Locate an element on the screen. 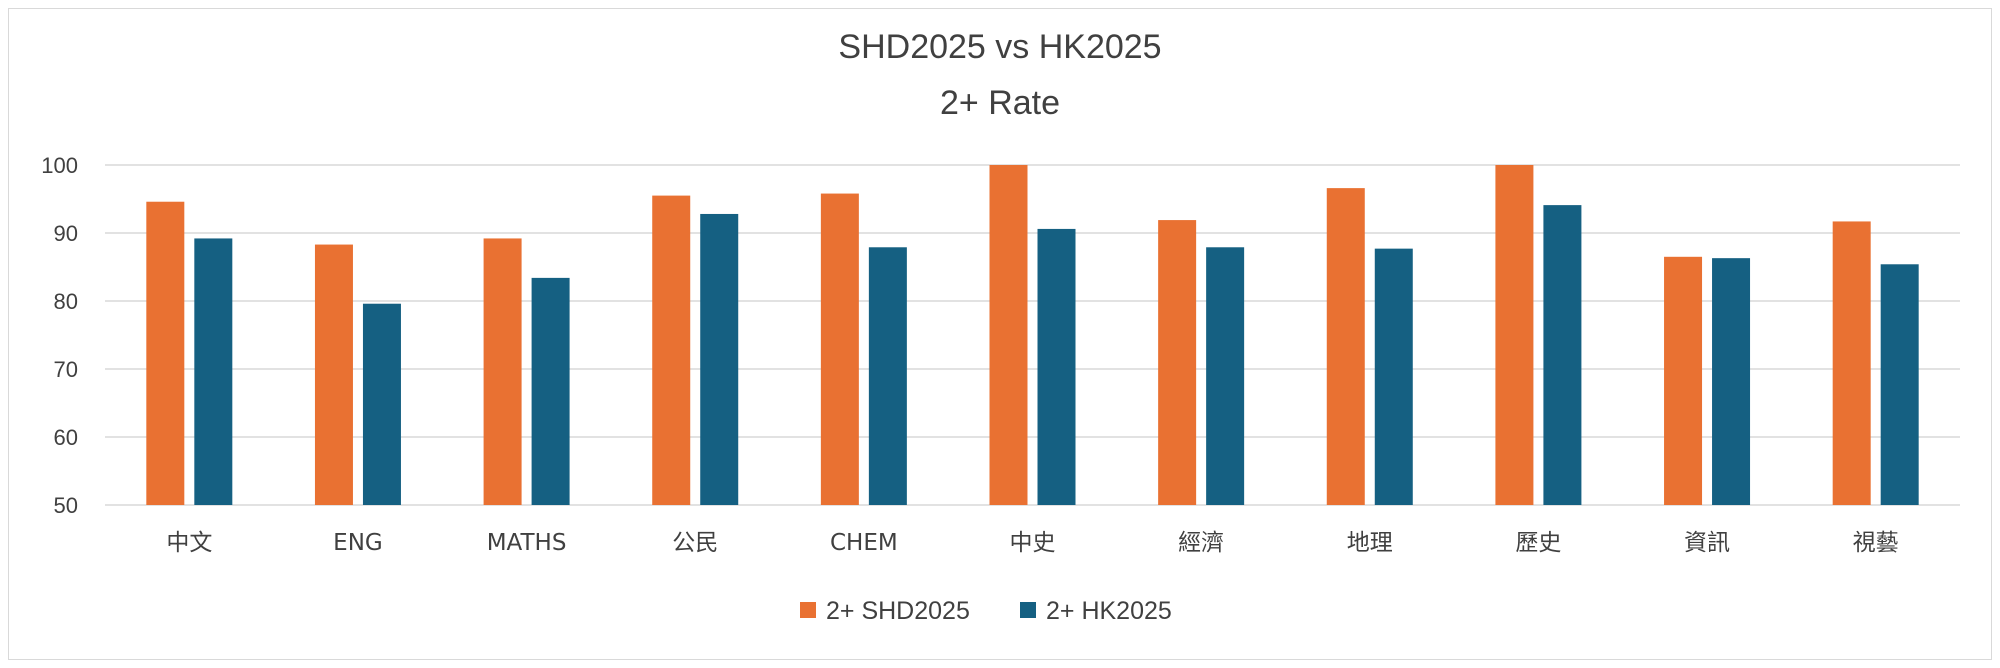 This screenshot has width=2000, height=668. x-tick-label: 公民 is located at coordinates (695, 543).